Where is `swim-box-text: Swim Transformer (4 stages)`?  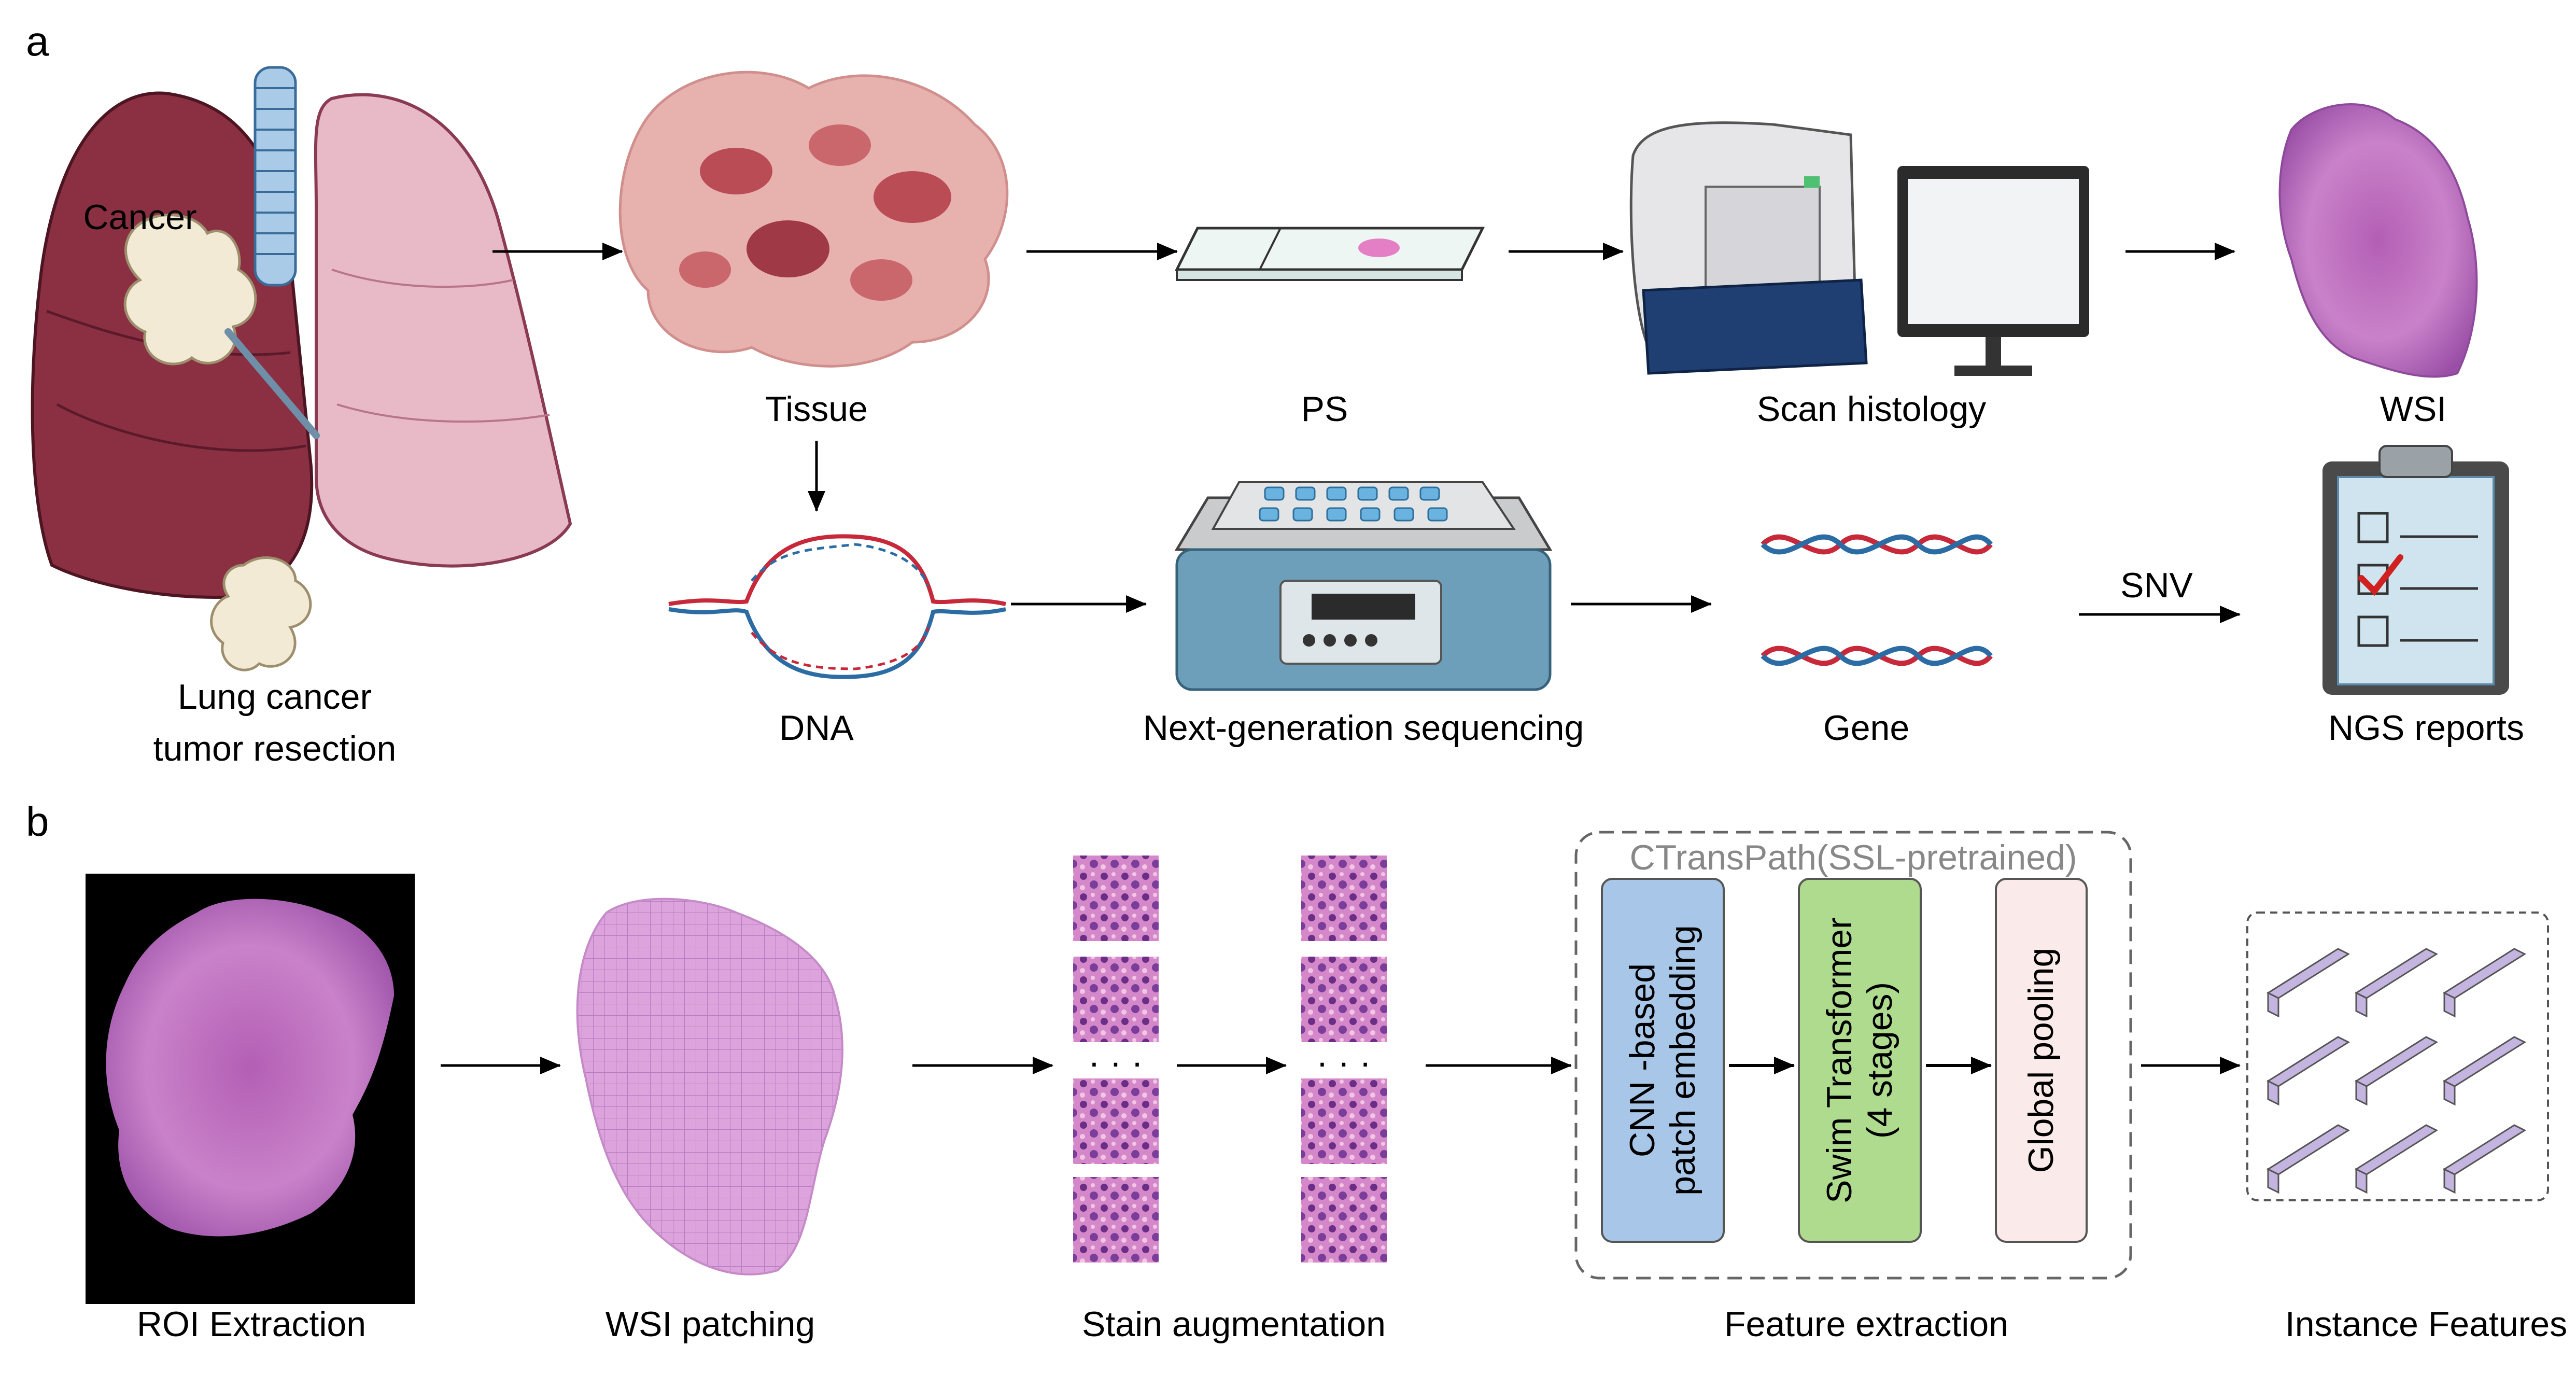 swim-box-text: Swim Transformer (4 stages) is located at coordinates (1859, 1060).